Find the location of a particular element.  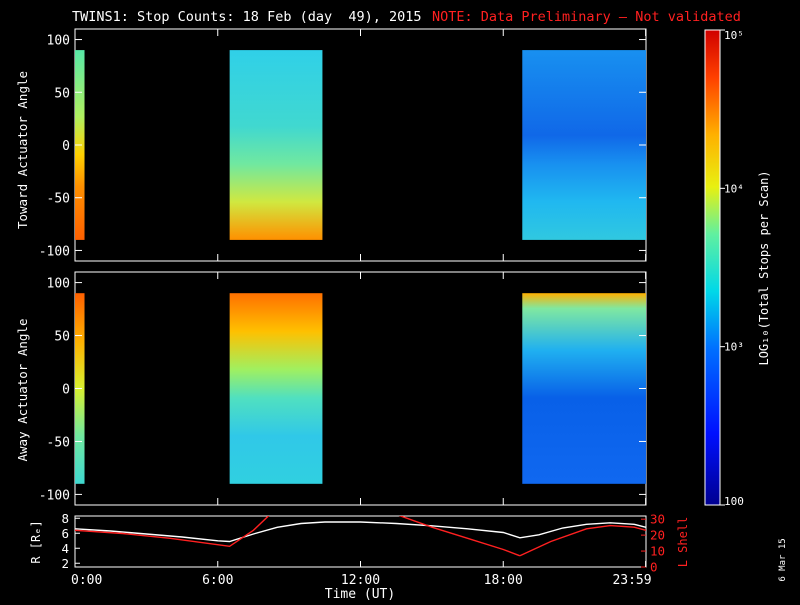

orbit-right-tick-label: 20 is located at coordinates (657, 535).